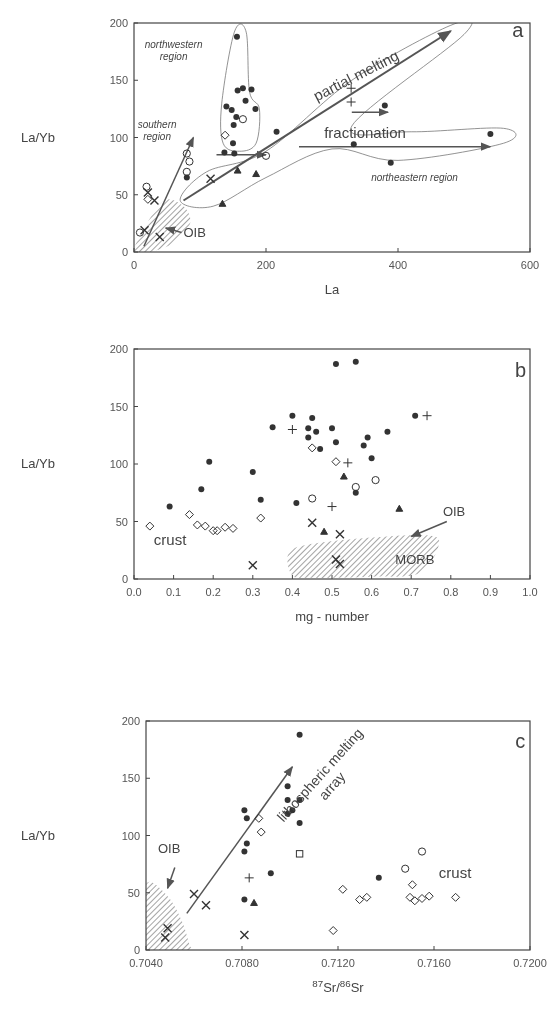 This screenshot has width=551, height=1020. I want to click on annotation: fractionation, so click(365, 132).